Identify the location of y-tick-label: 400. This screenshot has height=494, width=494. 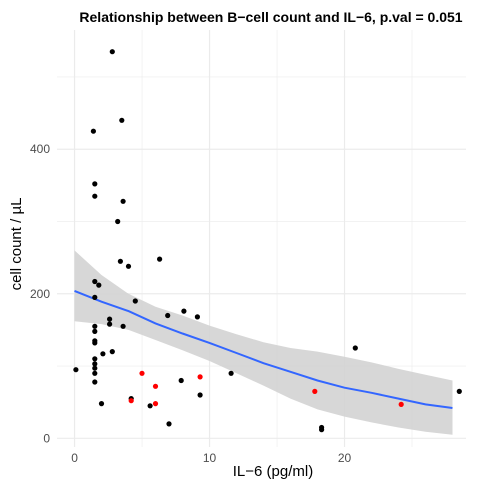
(40, 149).